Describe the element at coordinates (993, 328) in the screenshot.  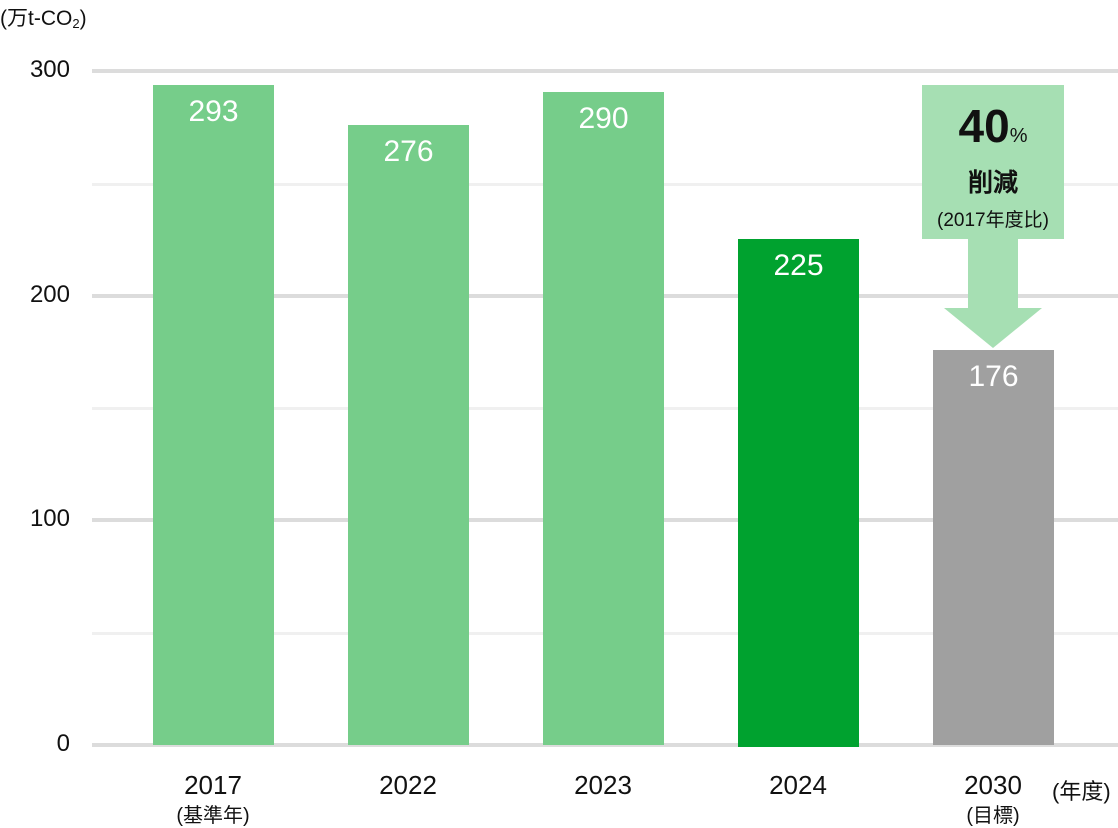
I see `down-arrow-head-icon` at that location.